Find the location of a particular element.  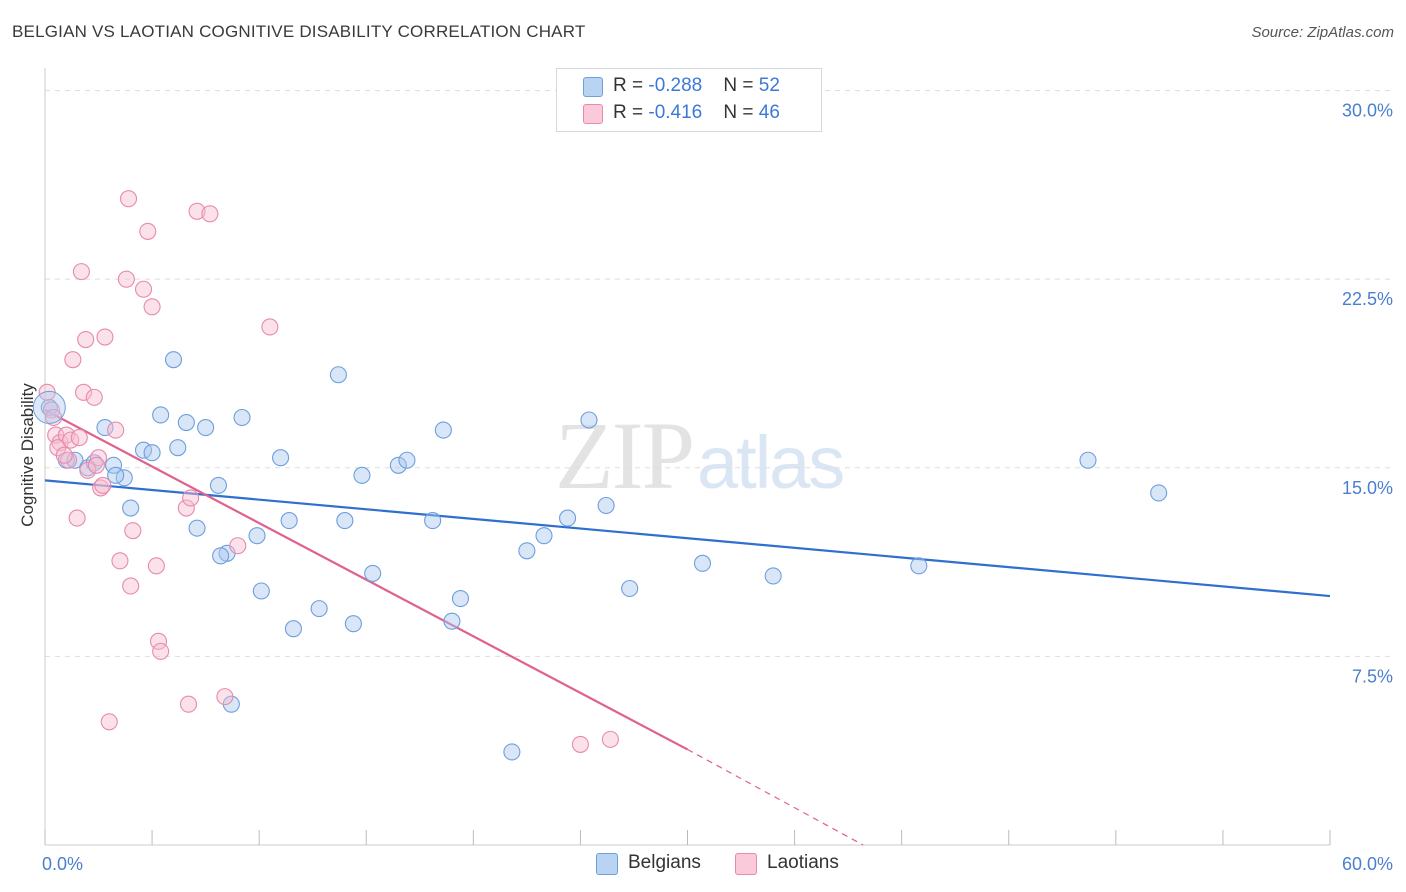

watermark: ZIPatlas is located at coordinates (700, 455).